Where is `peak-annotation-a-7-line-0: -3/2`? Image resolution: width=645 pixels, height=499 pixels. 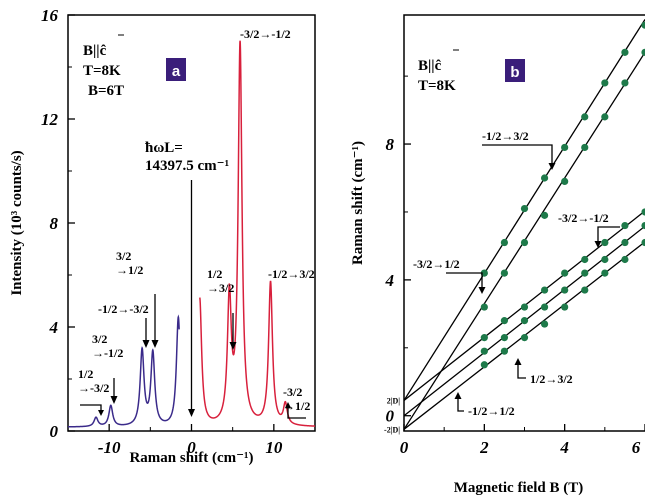
peak-annotation-a-7-line-0: -3/2 is located at coordinates (292, 392).